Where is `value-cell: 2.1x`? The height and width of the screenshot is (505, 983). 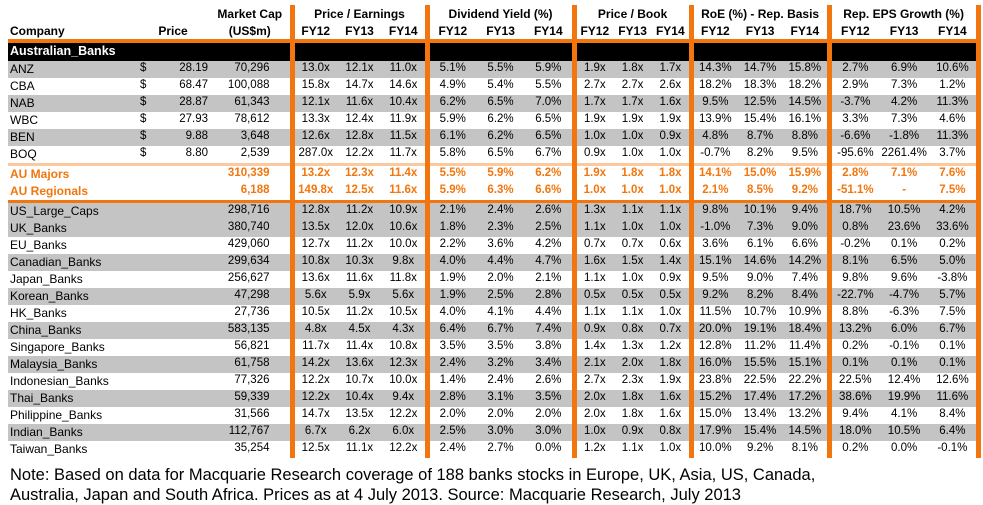
value-cell: 2.1x is located at coordinates (592, 364).